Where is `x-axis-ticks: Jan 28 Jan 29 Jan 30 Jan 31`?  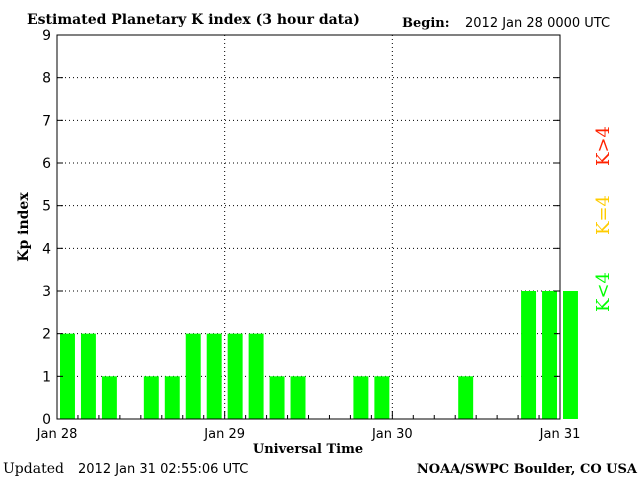
x-axis-ticks: Jan 28 Jan 29 Jan 30 Jan 31 is located at coordinates (308, 426).